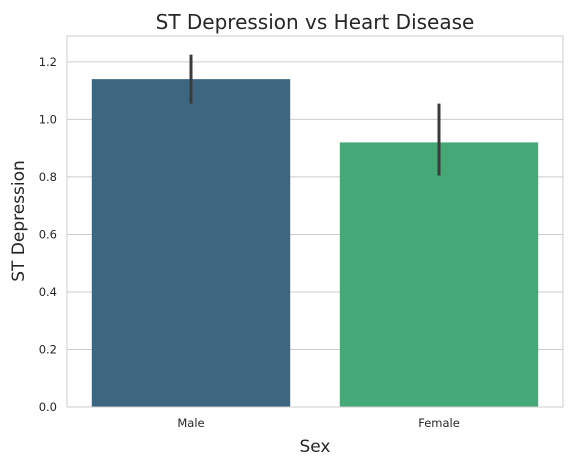 The height and width of the screenshot is (466, 573). I want to click on y-tick-label: 0.0, so click(48, 407).